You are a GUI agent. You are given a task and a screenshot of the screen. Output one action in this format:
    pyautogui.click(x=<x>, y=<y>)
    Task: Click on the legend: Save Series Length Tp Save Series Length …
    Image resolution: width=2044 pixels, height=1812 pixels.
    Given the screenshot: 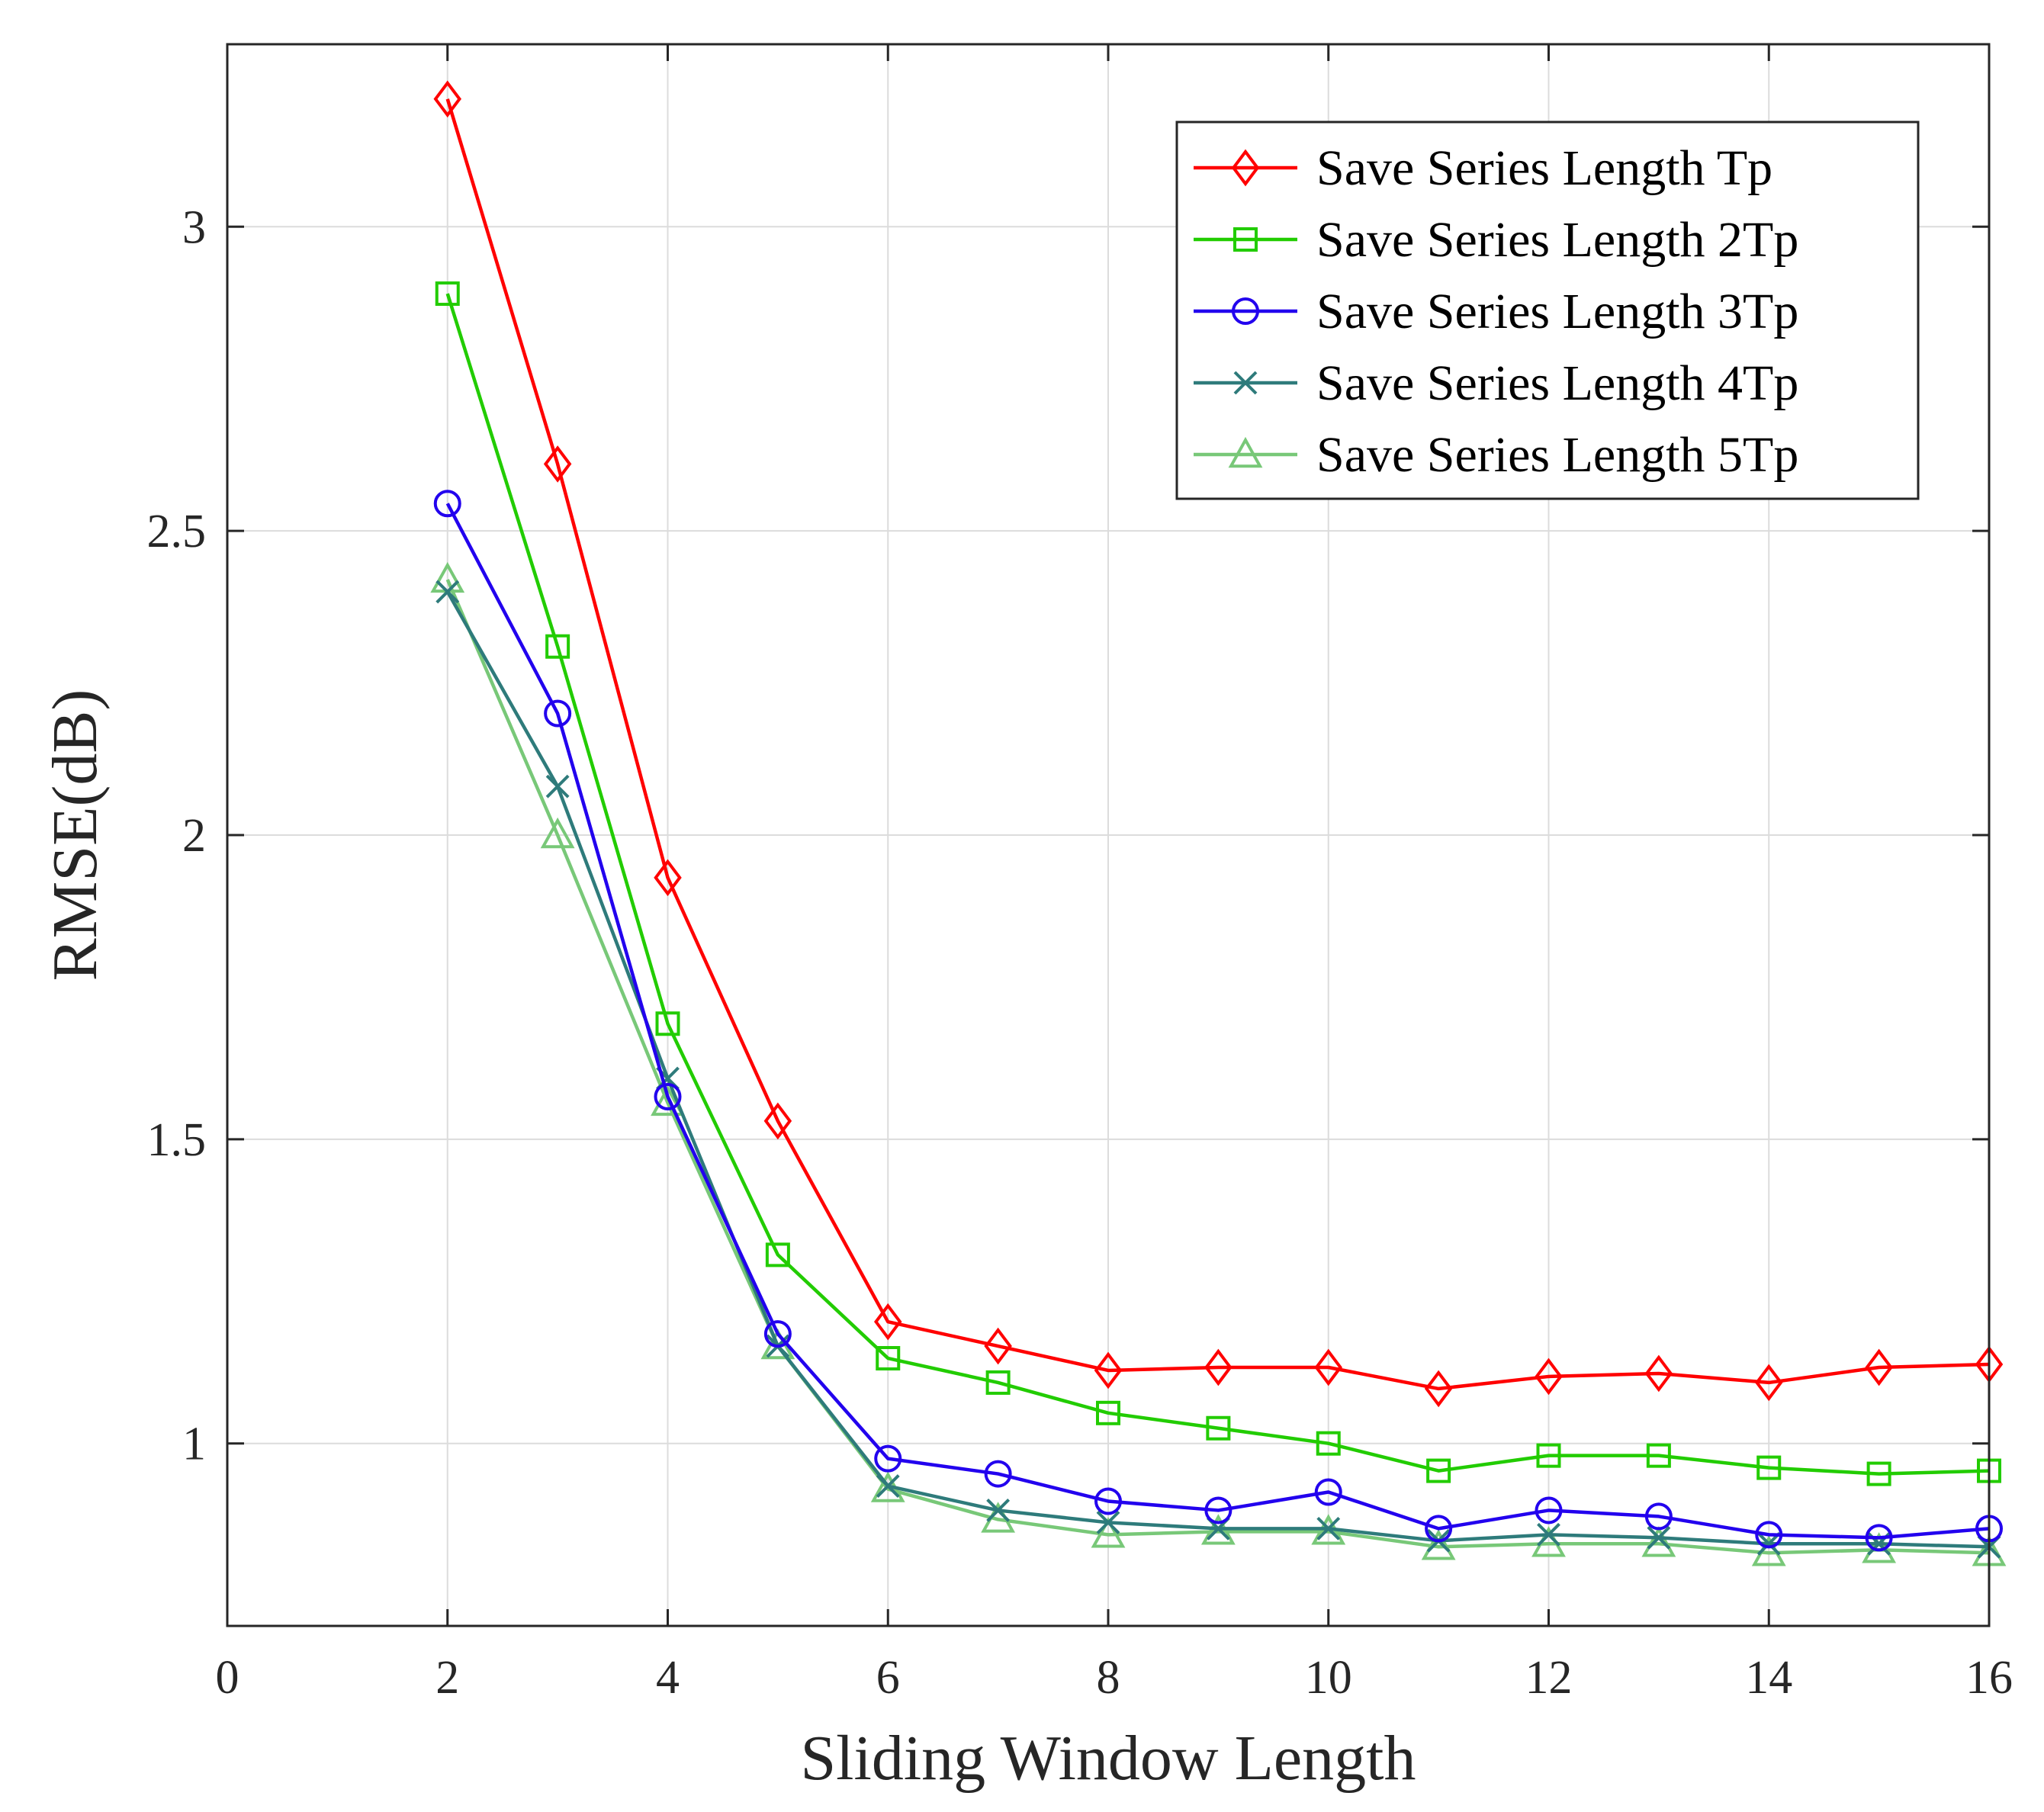 What is the action you would take?
    pyautogui.click(x=1548, y=310)
    